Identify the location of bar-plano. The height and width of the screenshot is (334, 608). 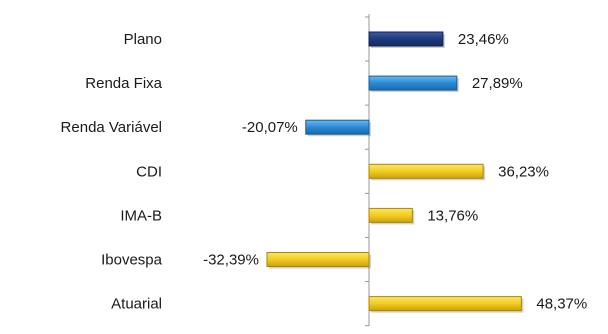
(406, 39).